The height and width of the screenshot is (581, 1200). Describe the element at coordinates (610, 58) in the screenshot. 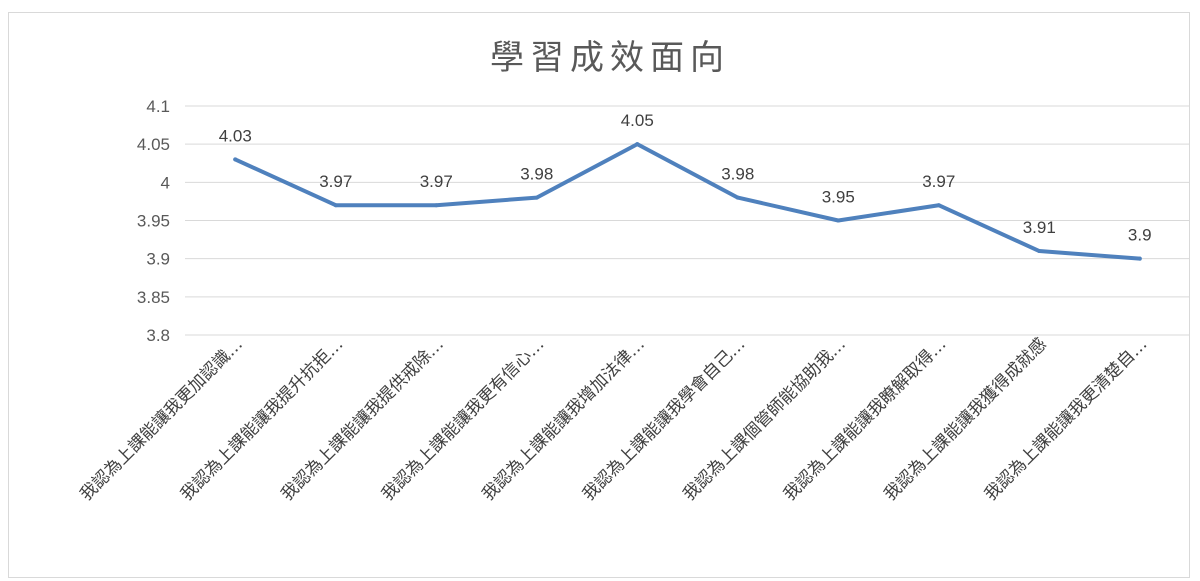

I see `chart-title: 學習成效面向` at that location.